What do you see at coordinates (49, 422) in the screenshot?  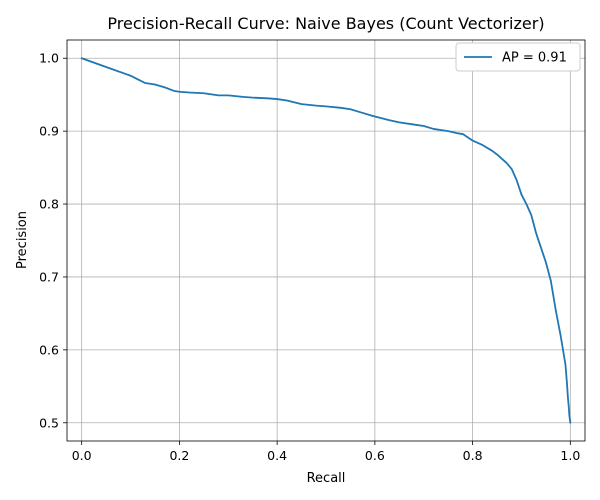 I see `y-tick-label: 0.5` at bounding box center [49, 422].